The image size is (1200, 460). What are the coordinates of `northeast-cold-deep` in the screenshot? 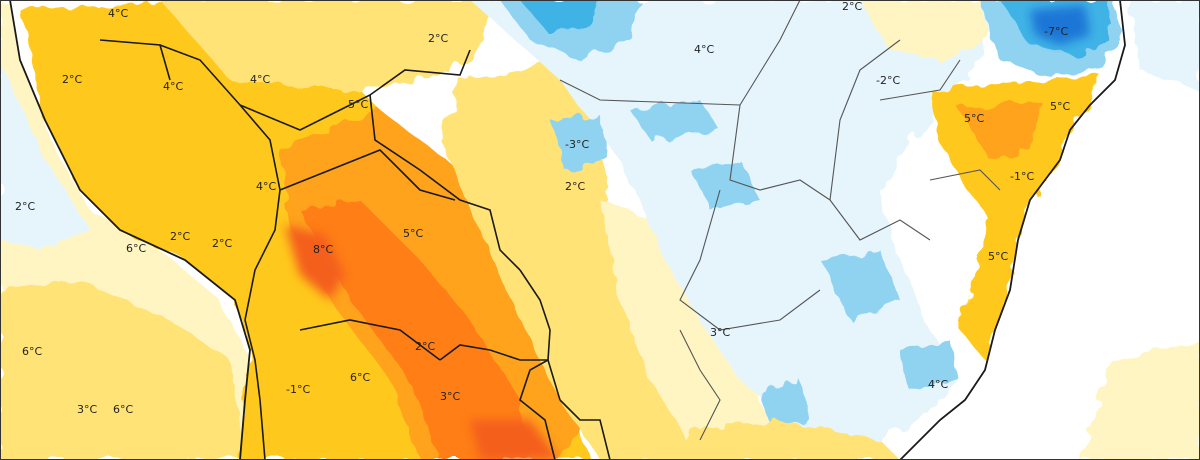 It's located at (1060, 25).